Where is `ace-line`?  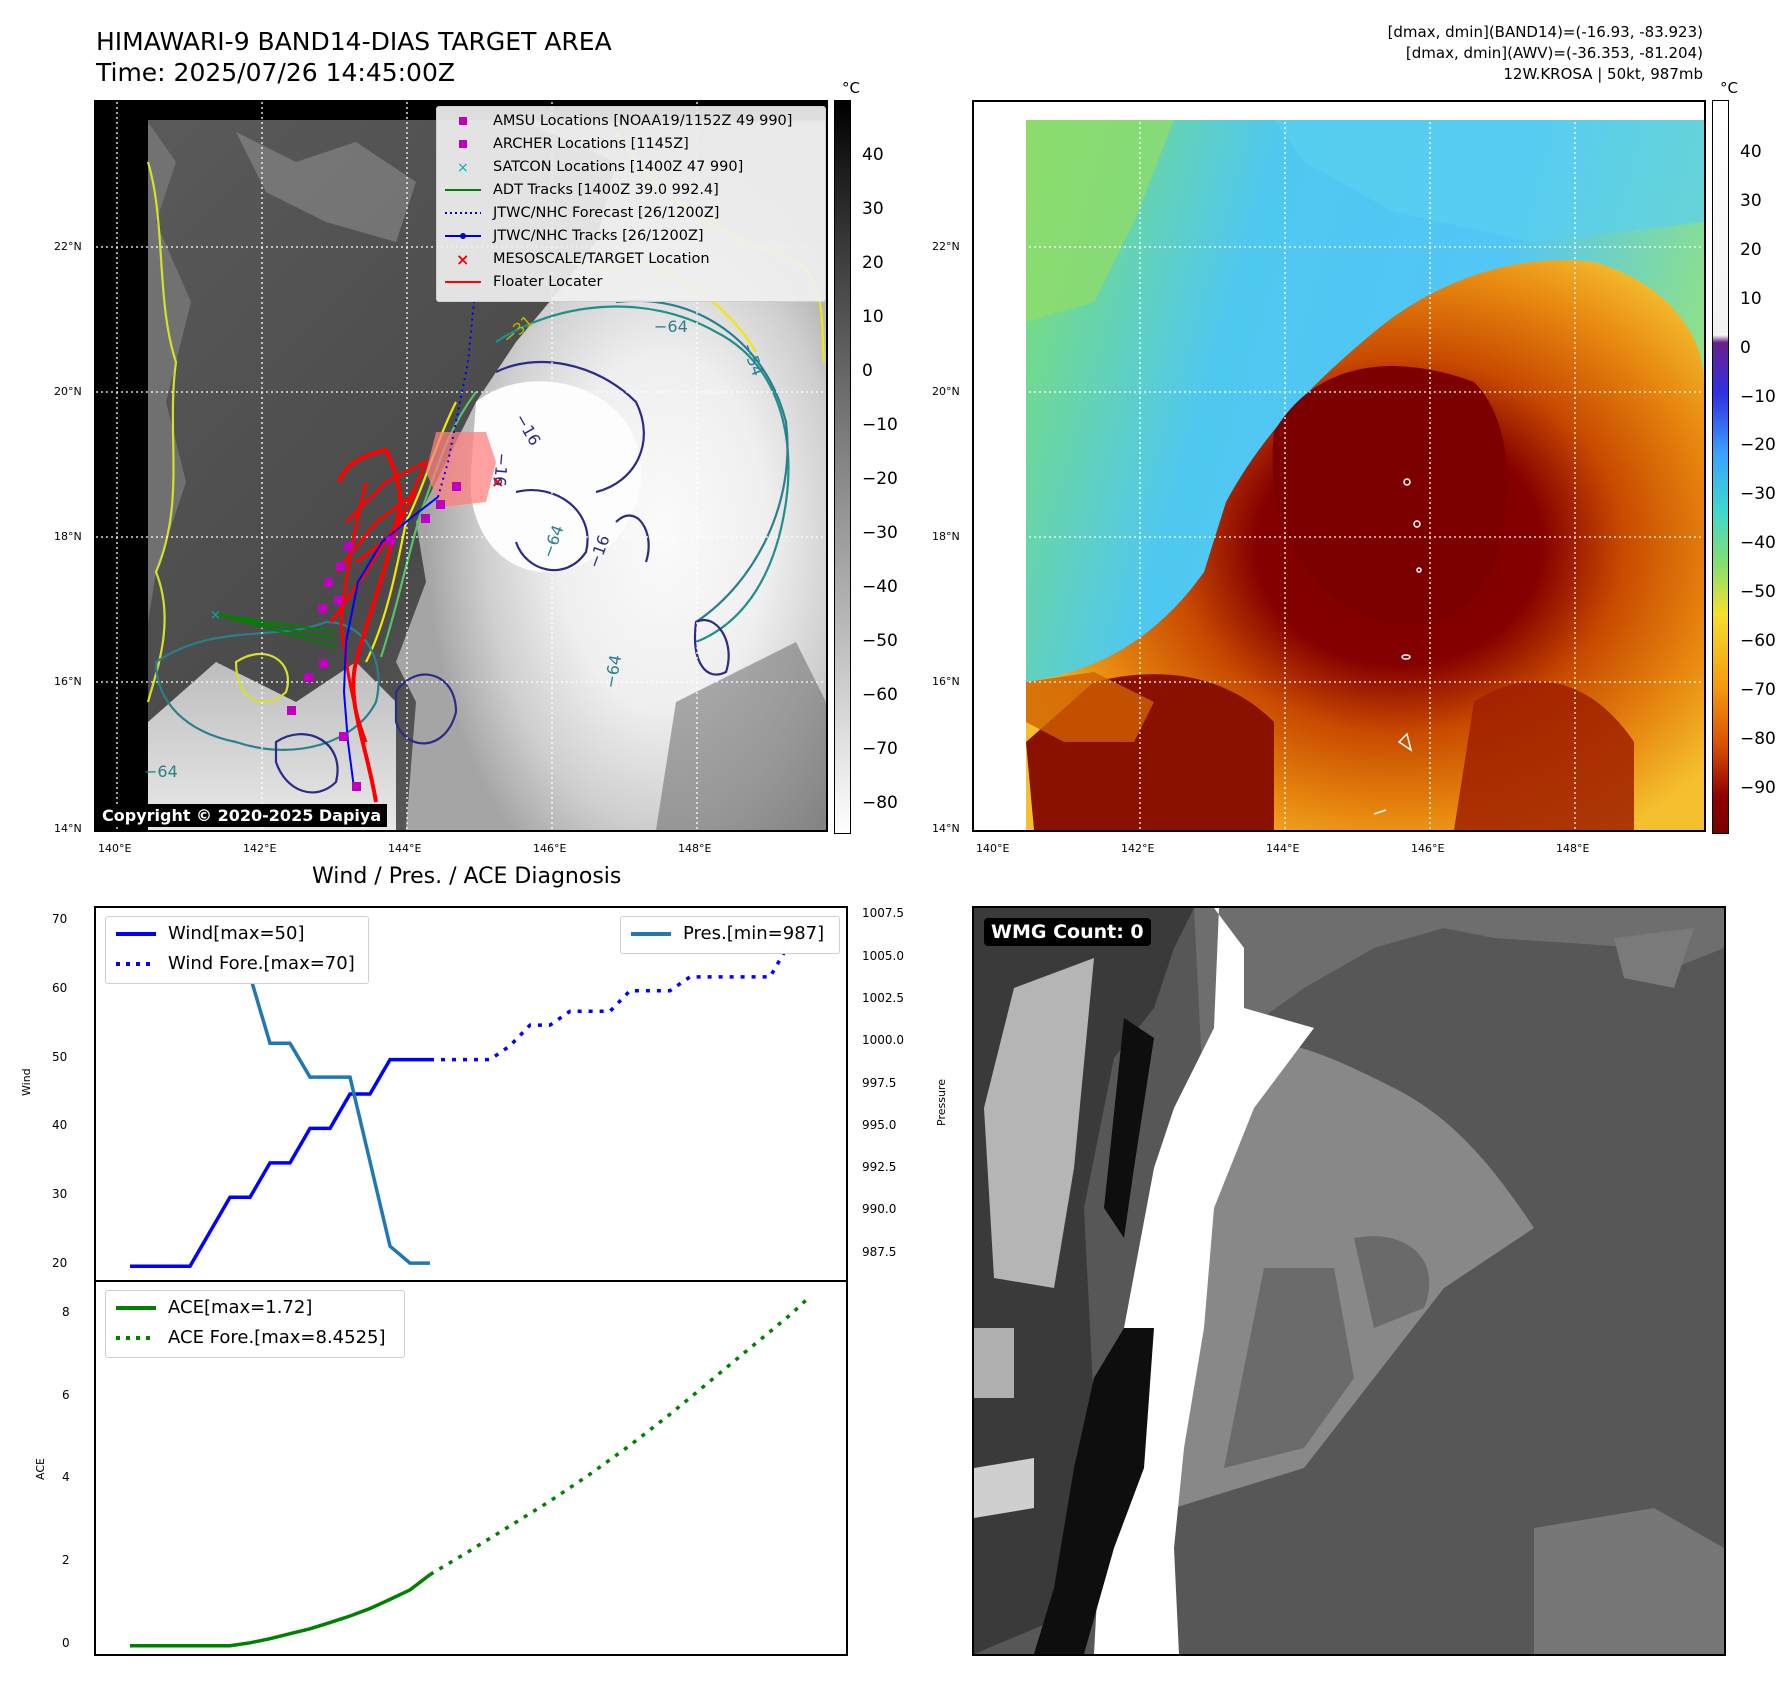 ace-line is located at coordinates (281, 1610).